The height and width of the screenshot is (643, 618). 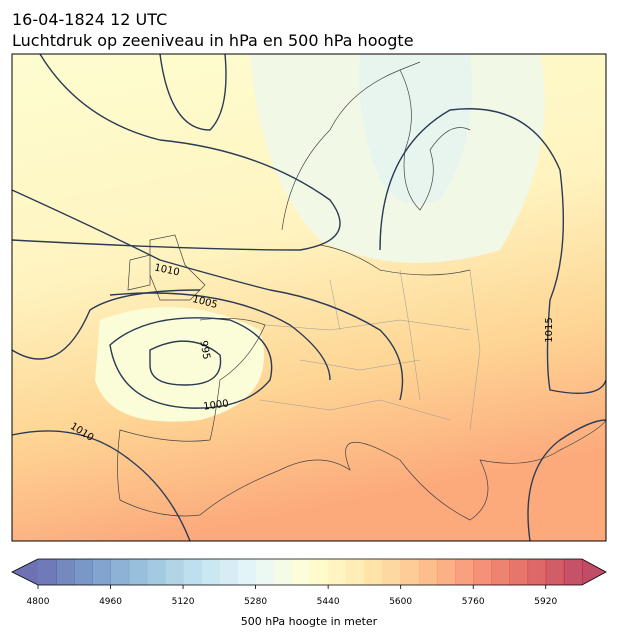 What do you see at coordinates (38, 602) in the screenshot?
I see `colorbar-tick-label: 4800` at bounding box center [38, 602].